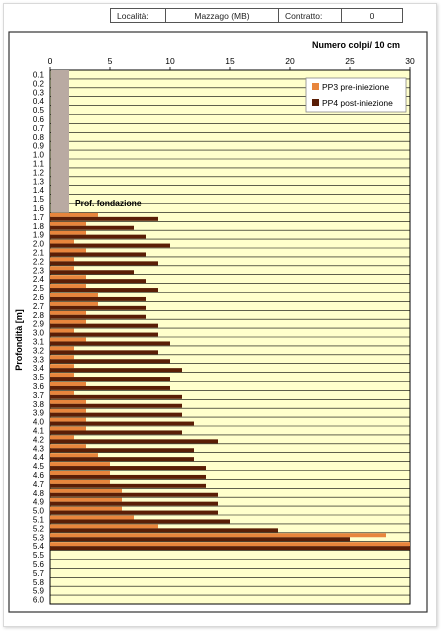  I want to click on y-tick-label: 2.1, so click(39, 252).